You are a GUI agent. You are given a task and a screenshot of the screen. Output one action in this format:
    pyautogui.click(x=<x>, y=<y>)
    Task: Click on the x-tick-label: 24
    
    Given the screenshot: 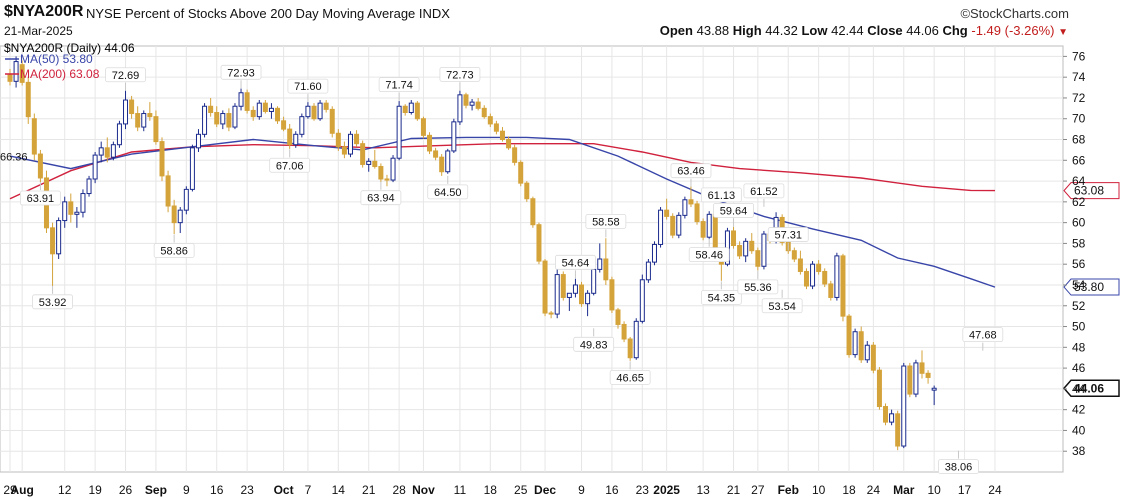 What is the action you would take?
    pyautogui.click(x=874, y=490)
    